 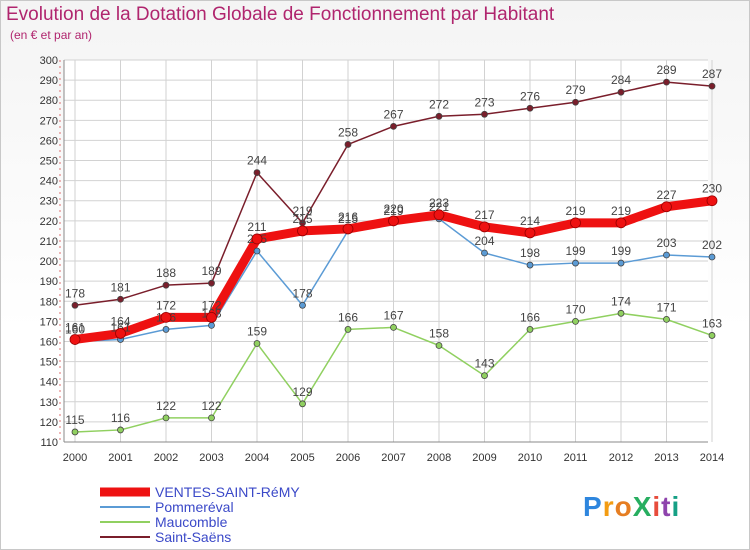 I want to click on y-tick-label: 250, so click(x=49, y=162).